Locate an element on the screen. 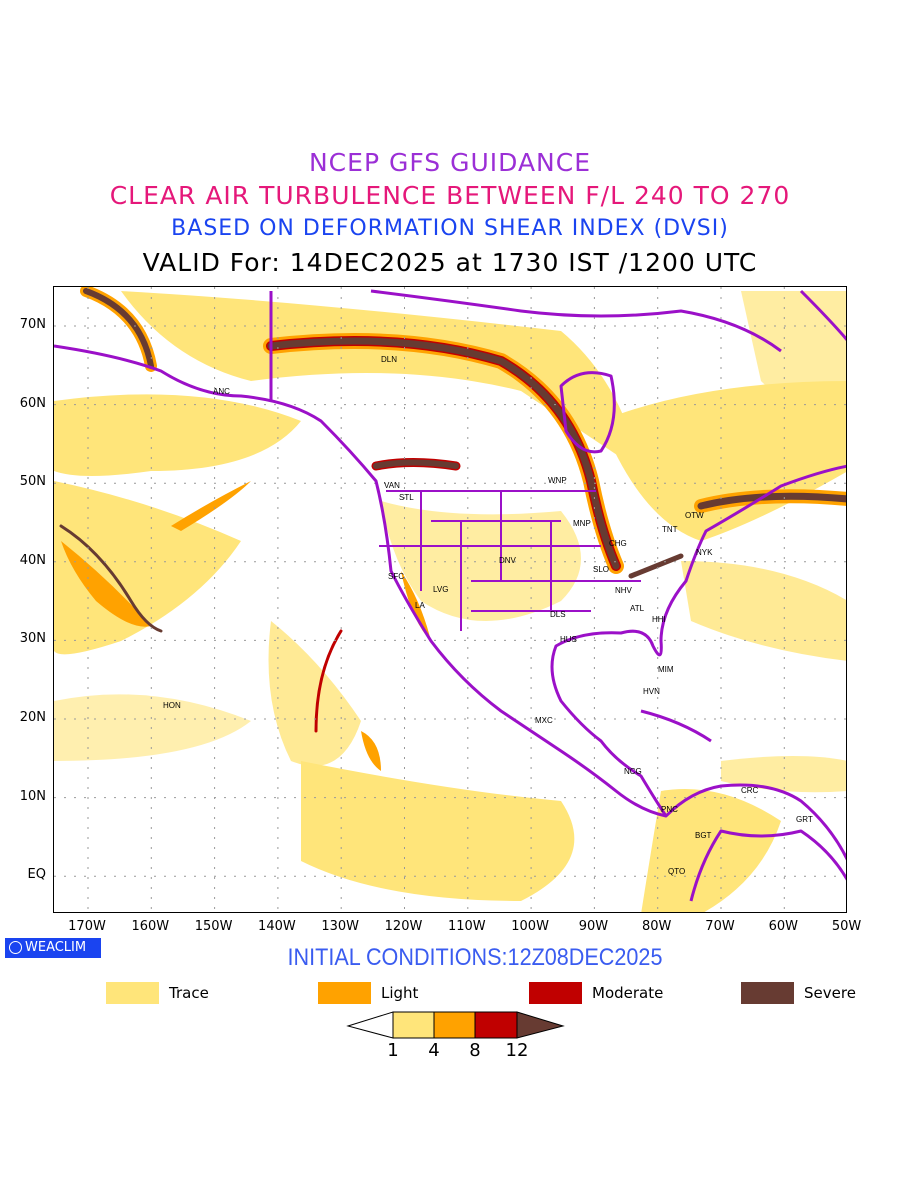 This screenshot has height=1200, width=900. lon-label: 60W is located at coordinates (783, 926).